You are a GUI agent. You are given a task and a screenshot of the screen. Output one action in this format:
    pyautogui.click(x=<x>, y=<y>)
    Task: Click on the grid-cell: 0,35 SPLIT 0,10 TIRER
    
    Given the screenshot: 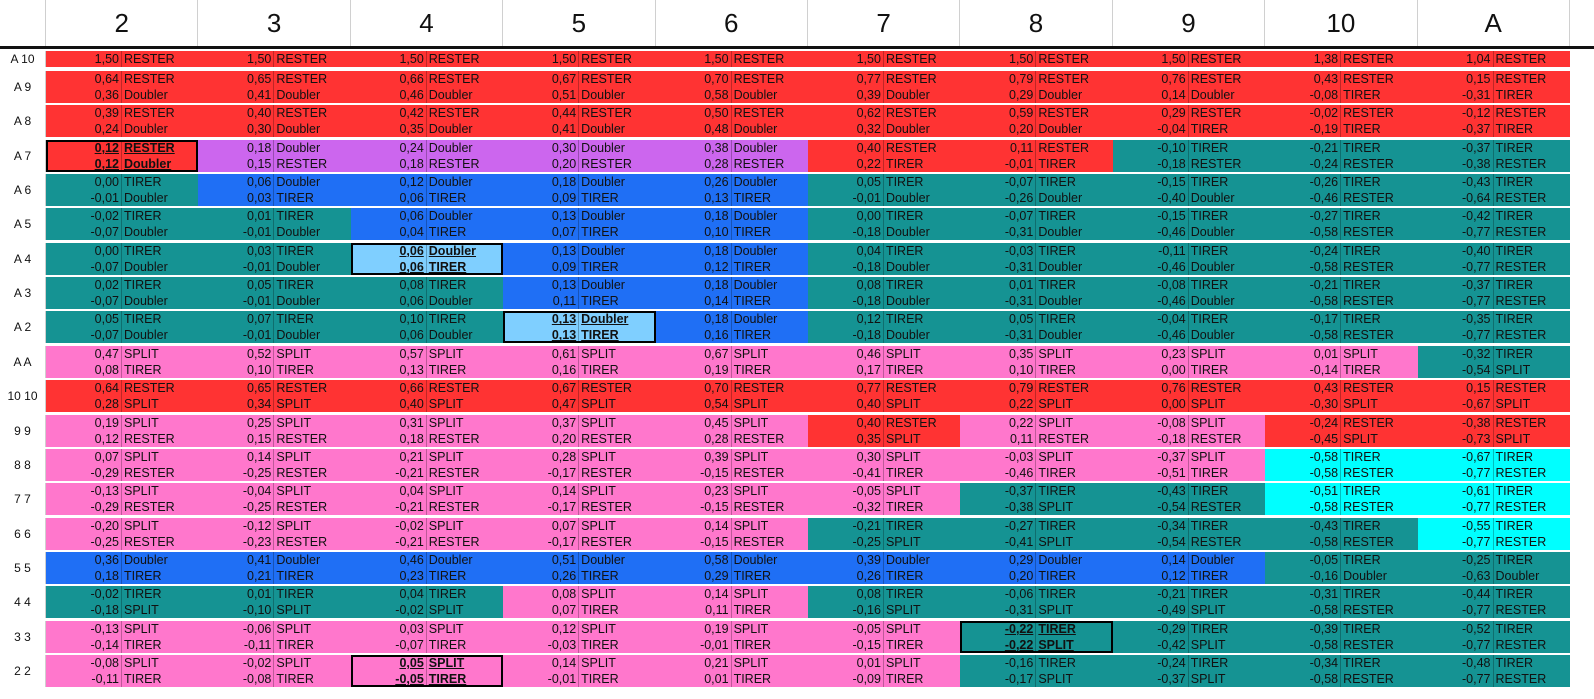 What is the action you would take?
    pyautogui.click(x=1036, y=361)
    